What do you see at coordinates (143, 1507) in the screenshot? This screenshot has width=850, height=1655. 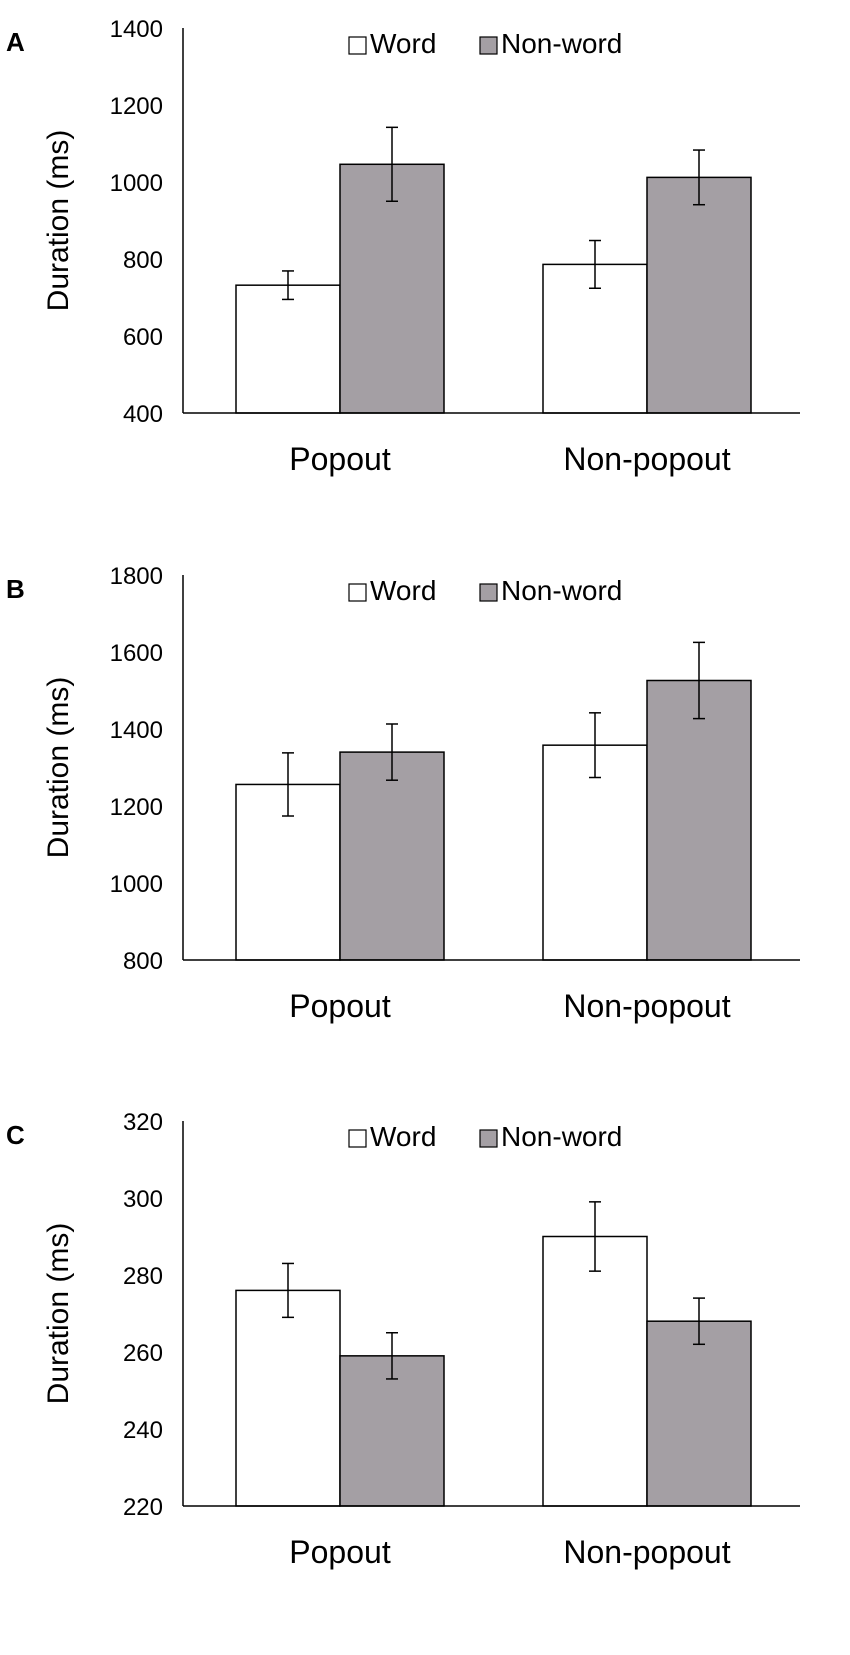 I see `y-tick-label: 220` at bounding box center [143, 1507].